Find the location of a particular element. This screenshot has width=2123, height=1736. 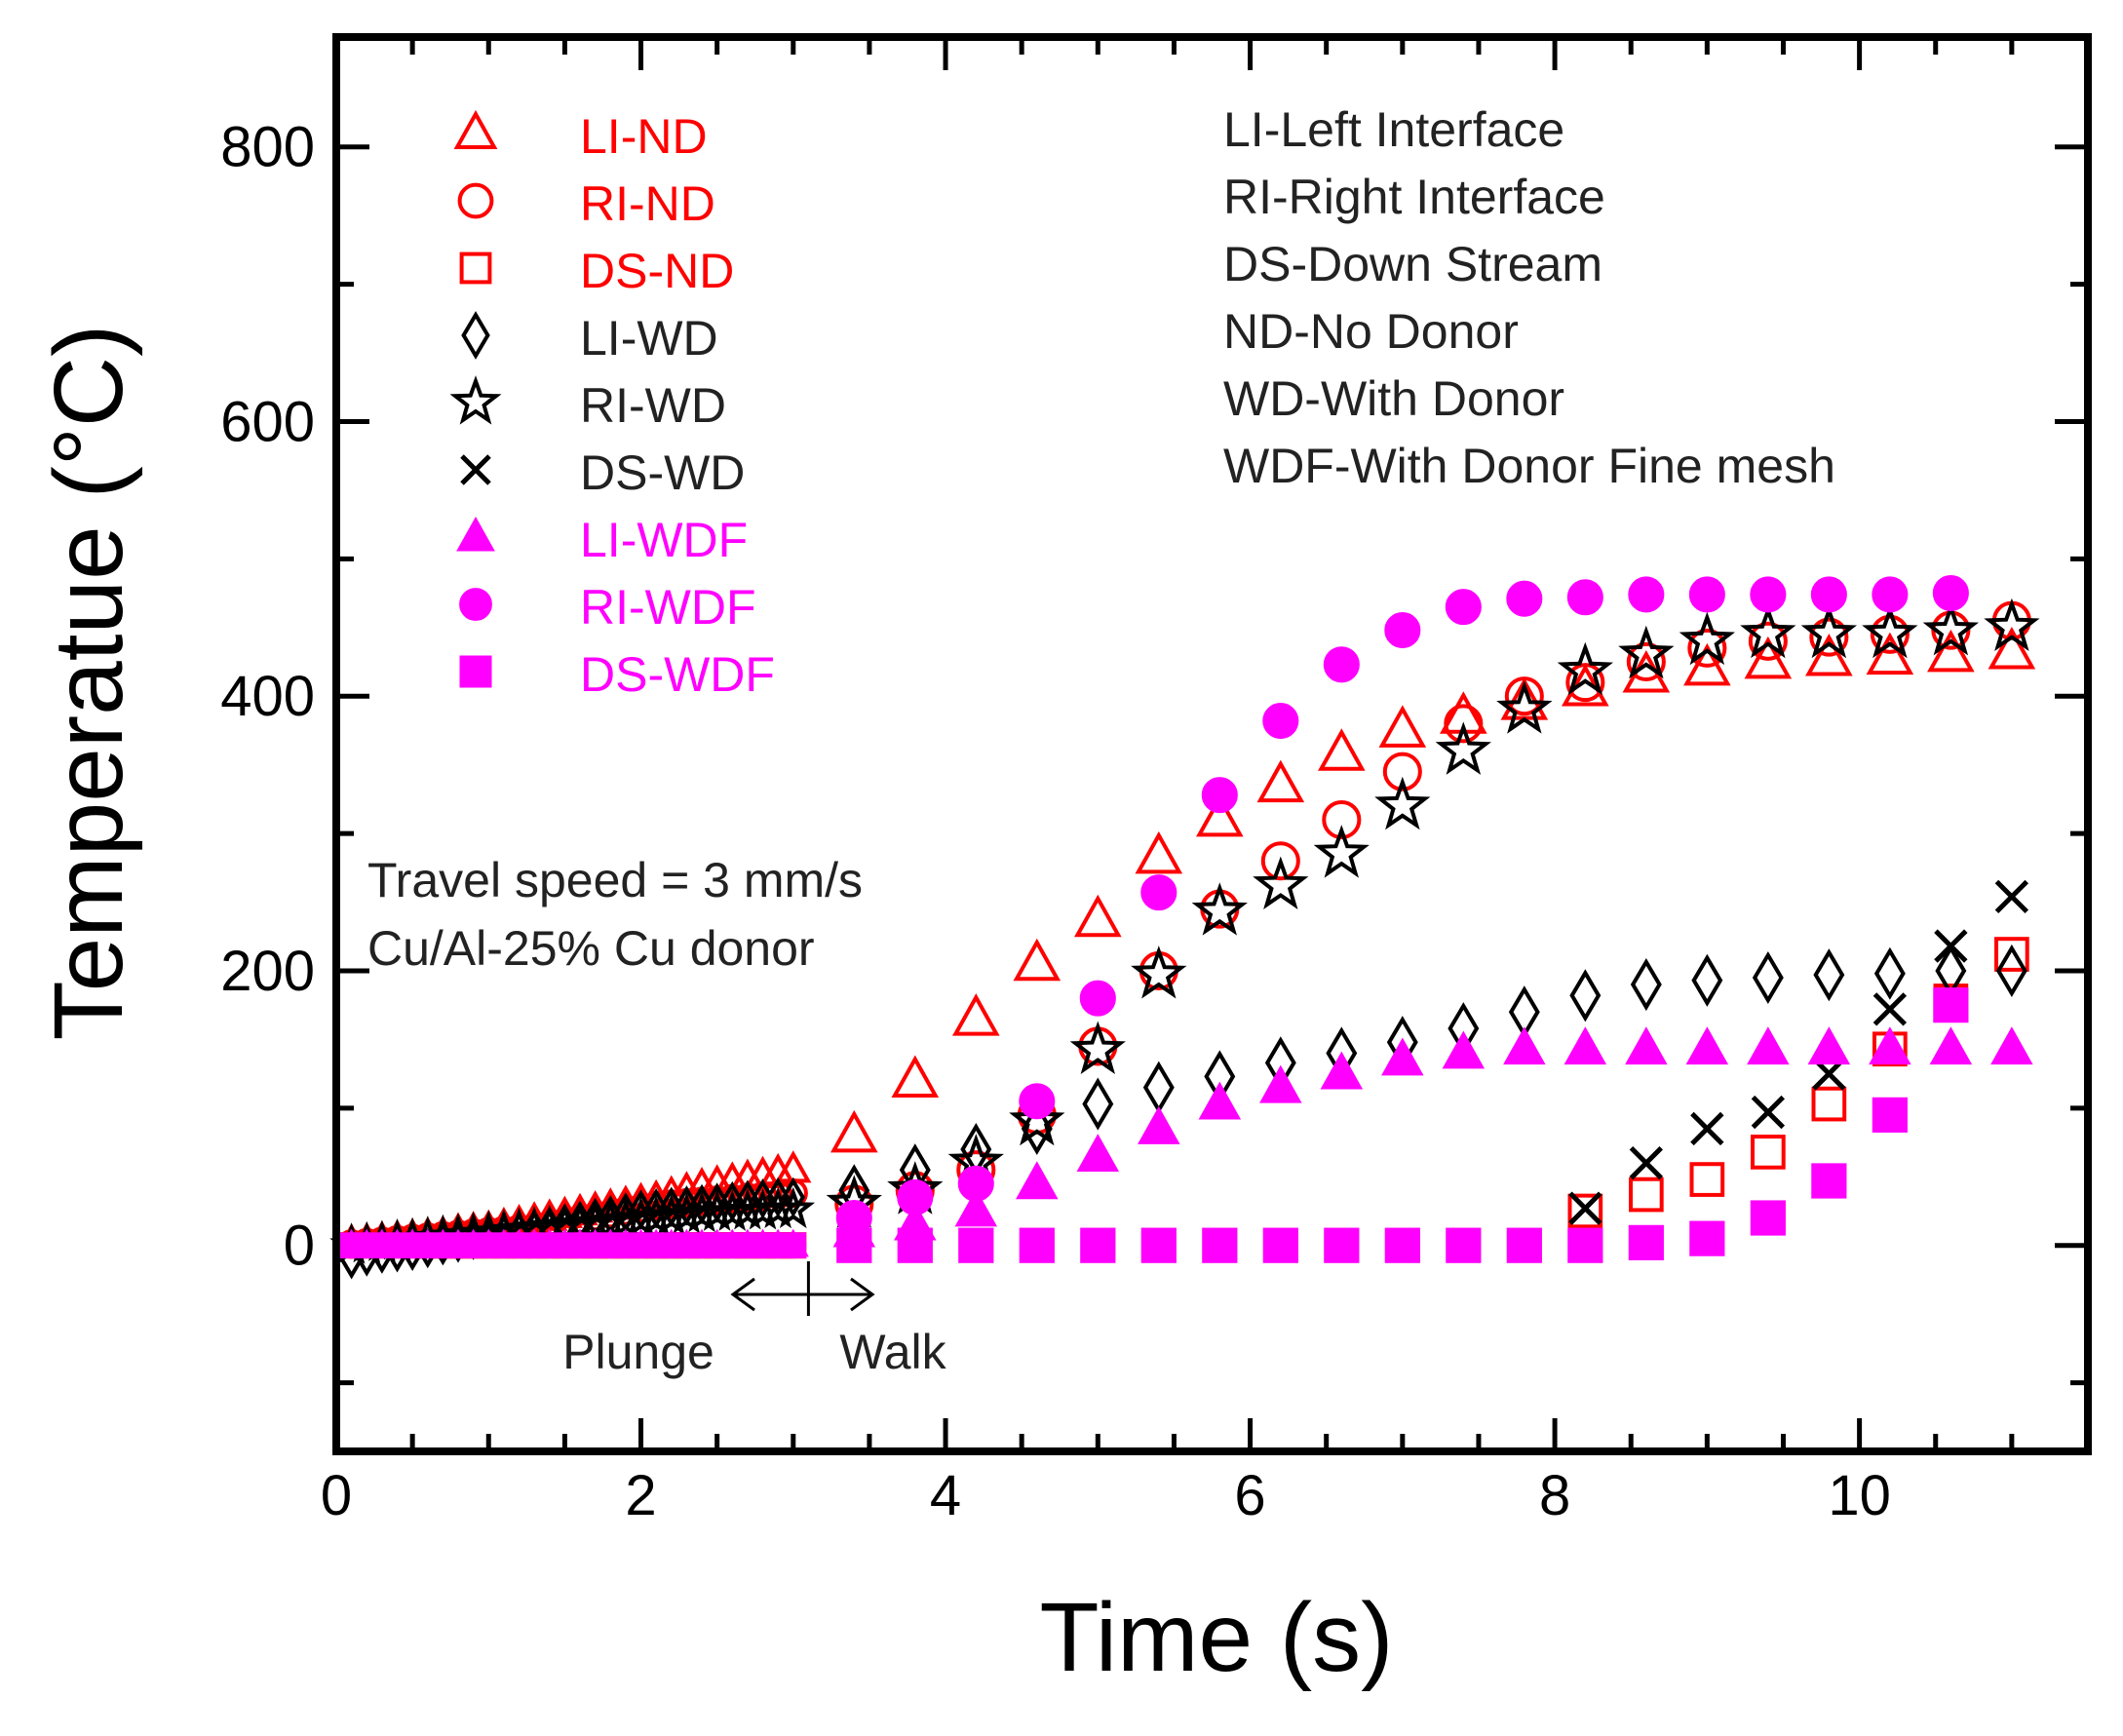

abbreviation-item: DS-Down Stream is located at coordinates (1412, 264).